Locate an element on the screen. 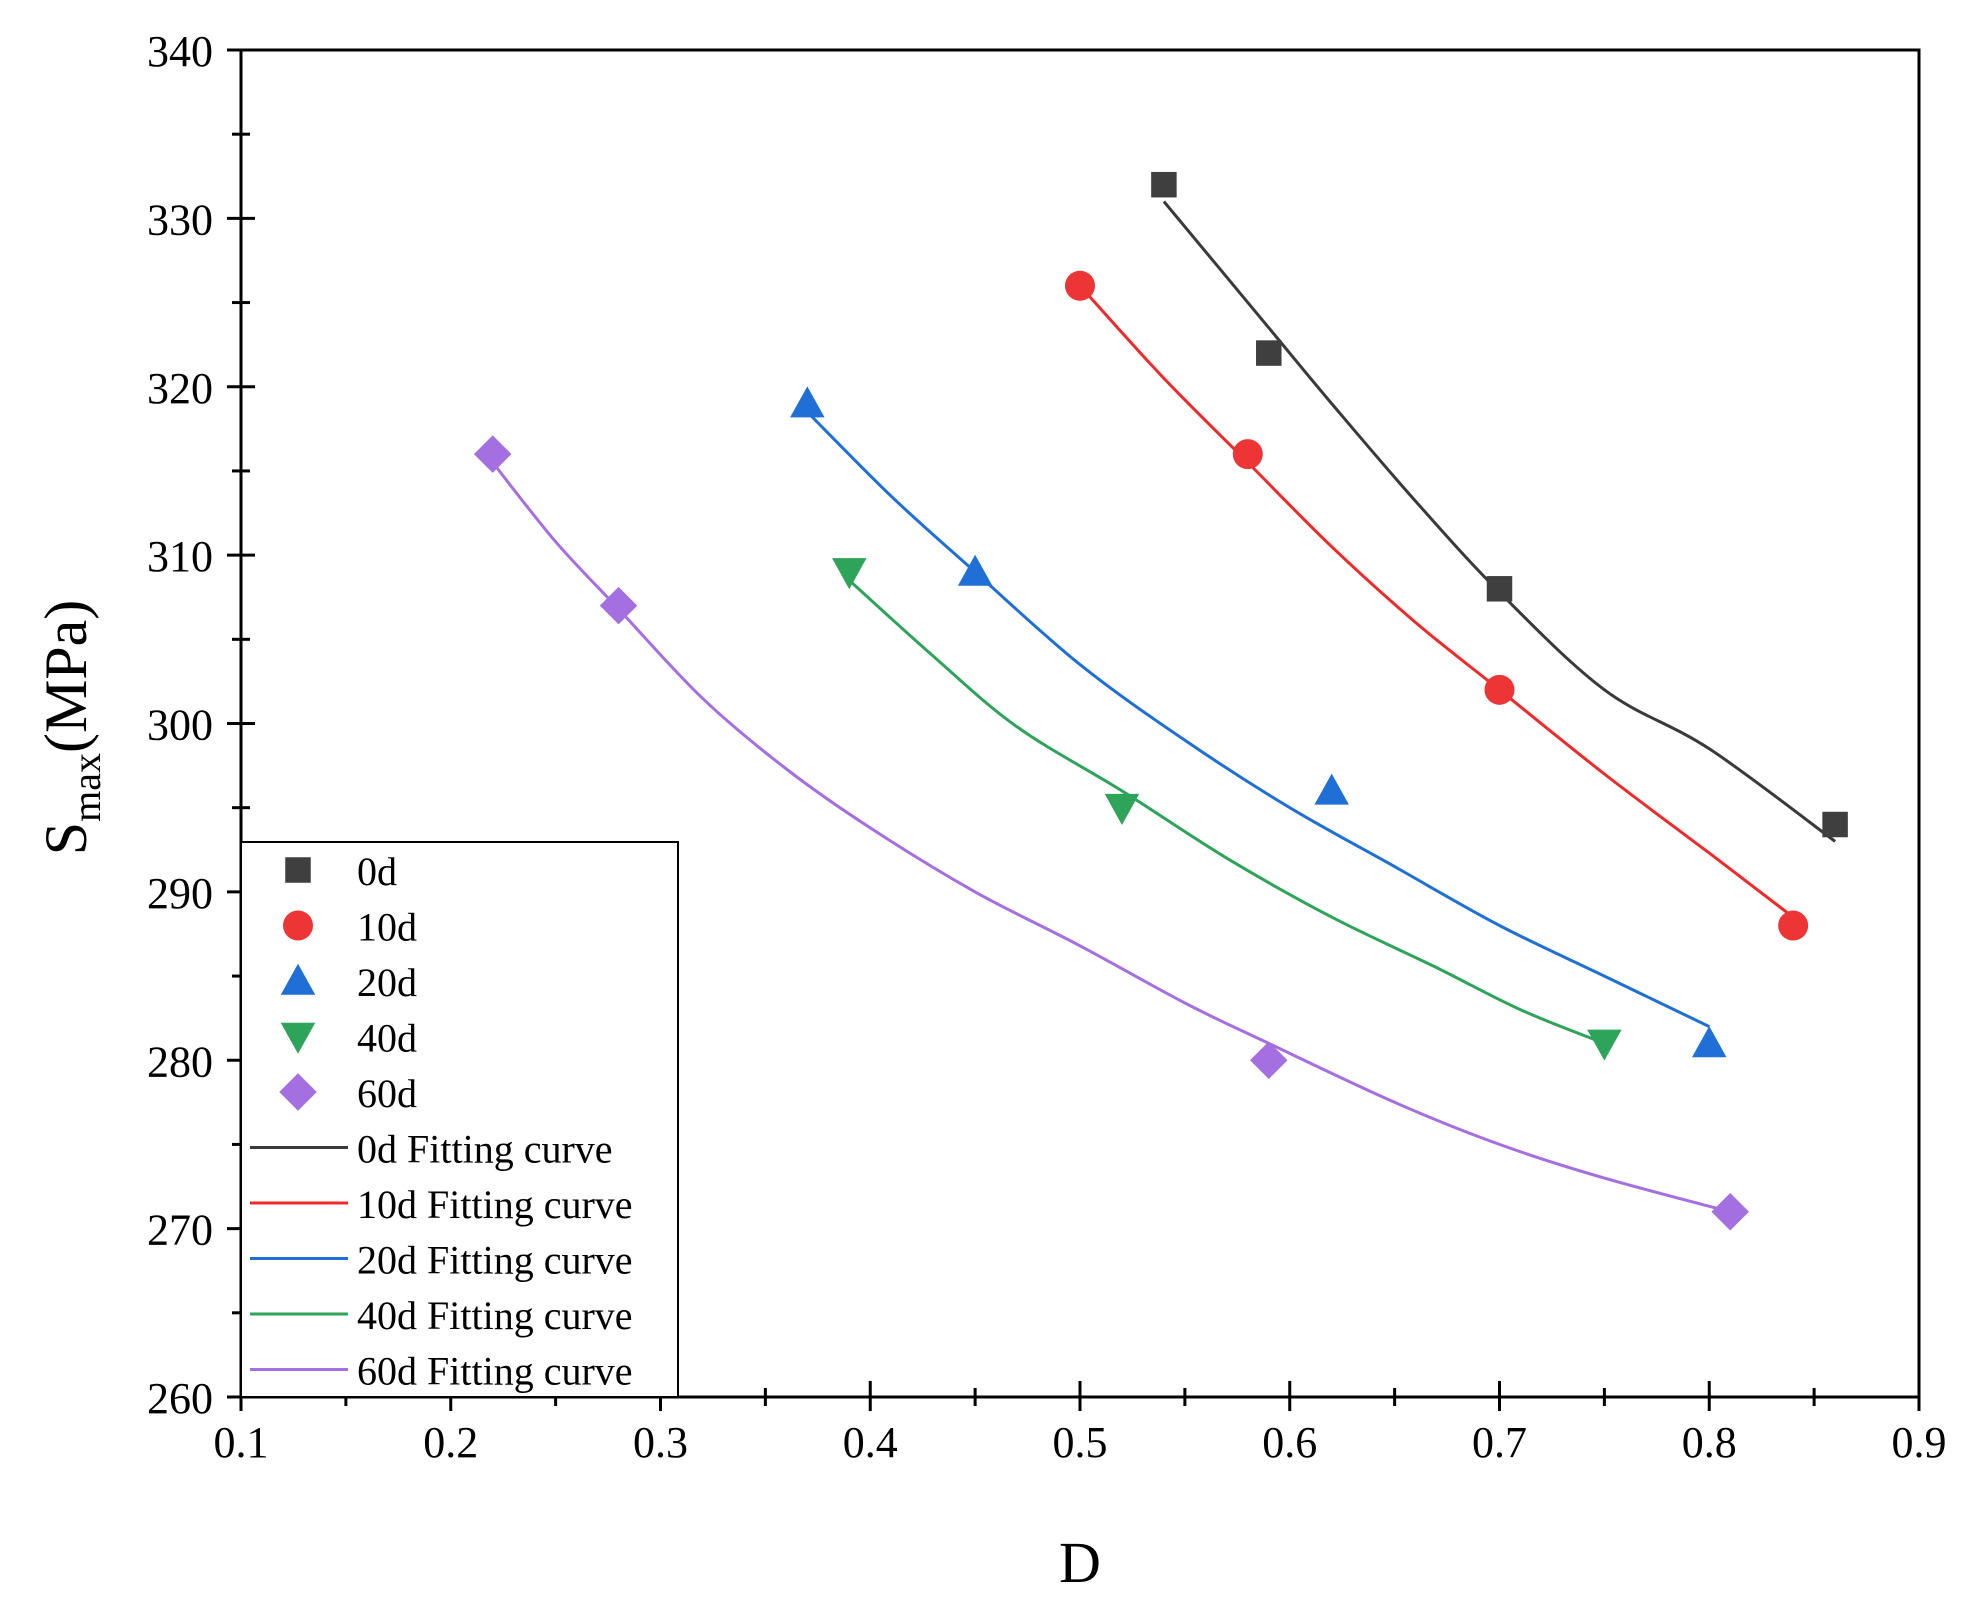  legend-label-fit-0d: 0d Fitting curve is located at coordinates (485, 1149).